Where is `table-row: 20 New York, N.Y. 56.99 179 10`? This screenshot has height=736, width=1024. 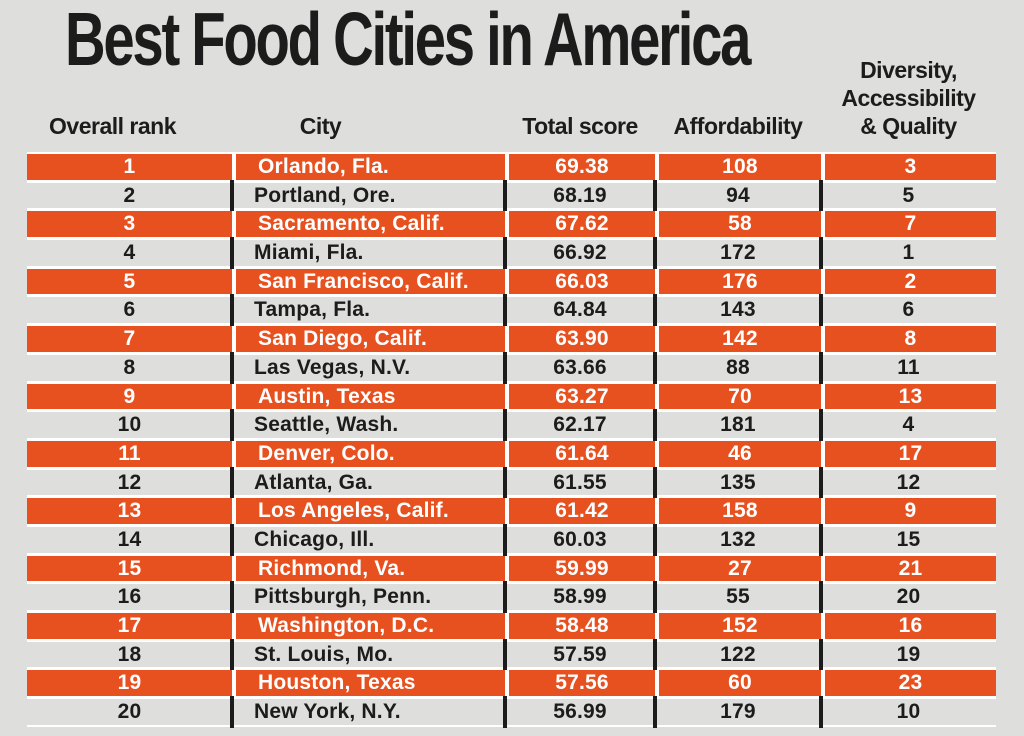
table-row: 20 New York, N.Y. 56.99 179 10 is located at coordinates (511, 712).